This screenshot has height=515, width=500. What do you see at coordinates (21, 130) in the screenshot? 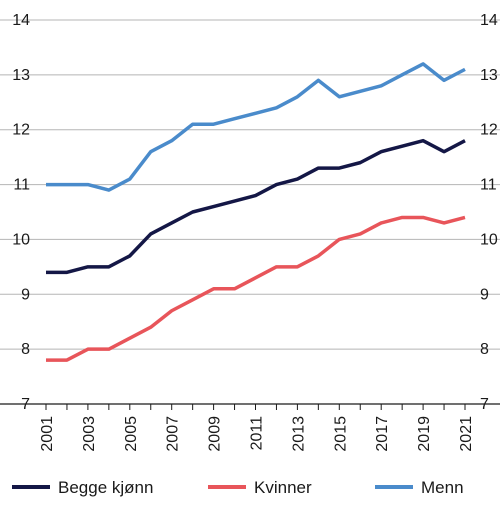
I see `y-tick-label-left: 12` at bounding box center [21, 130].